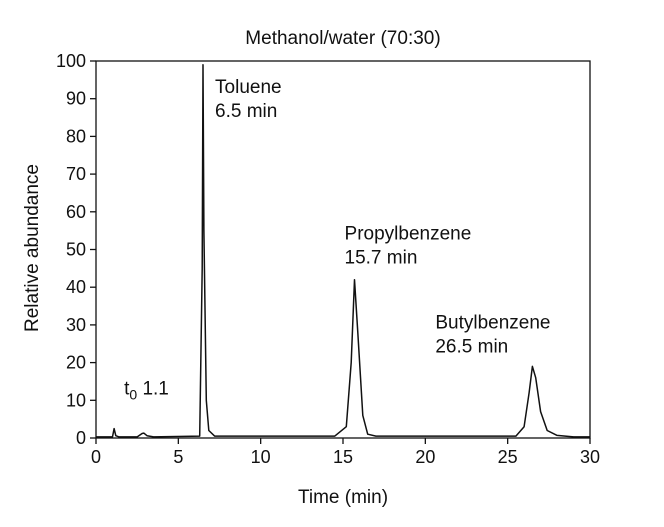 This screenshot has height=527, width=664. I want to click on y-tick-label: 20, so click(76, 363).